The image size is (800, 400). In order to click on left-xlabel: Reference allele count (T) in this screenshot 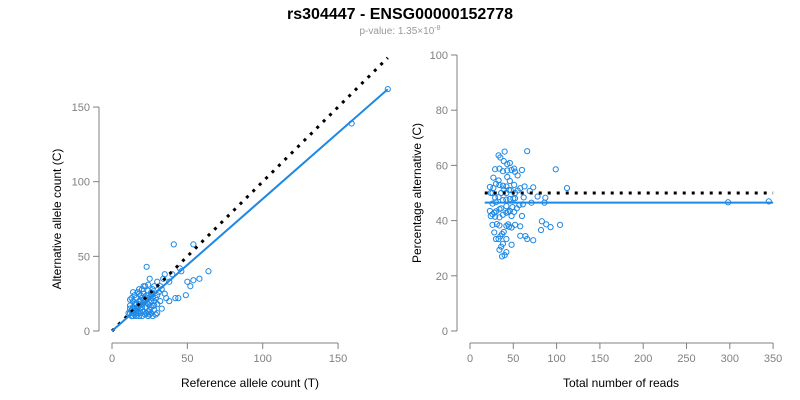, I will do `click(250, 383)`.